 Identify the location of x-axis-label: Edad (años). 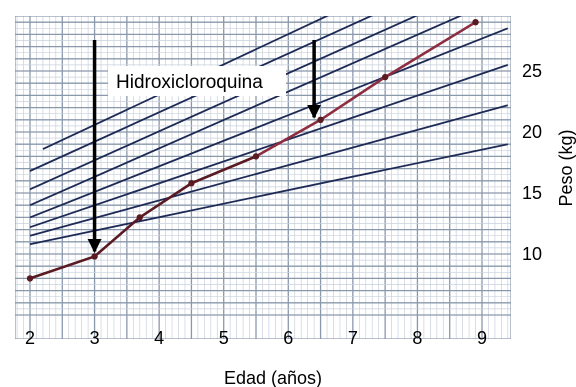
(273, 377).